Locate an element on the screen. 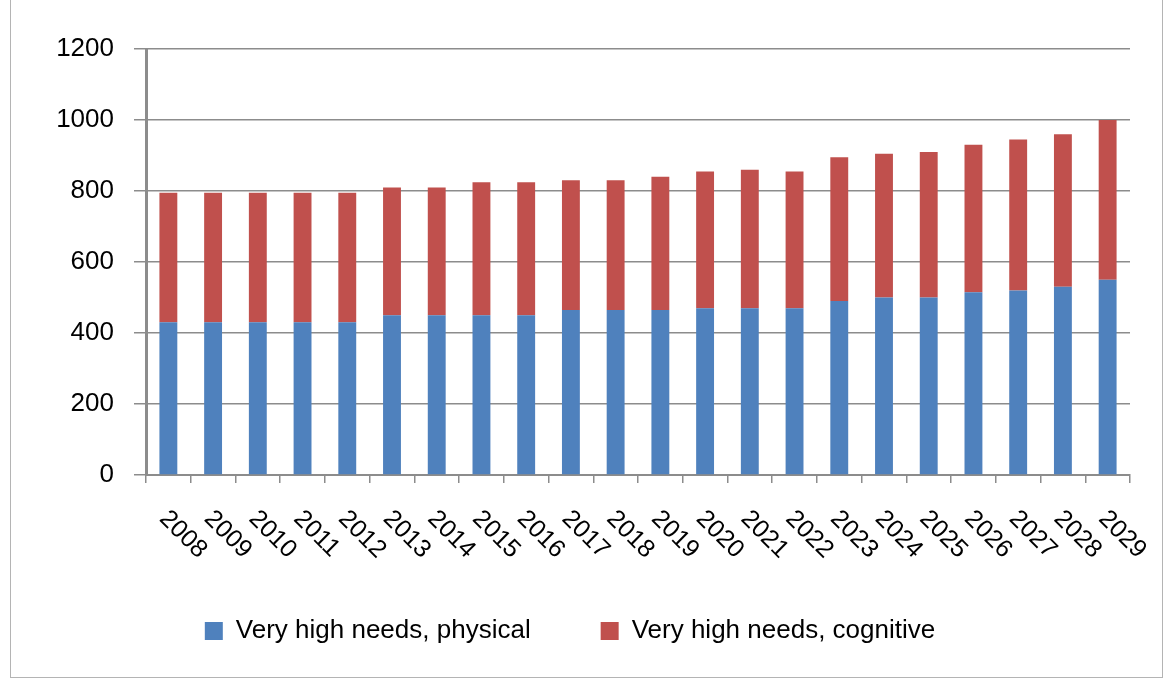 This screenshot has width=1166, height=680. y-tick-label: 0 is located at coordinates (106, 473).